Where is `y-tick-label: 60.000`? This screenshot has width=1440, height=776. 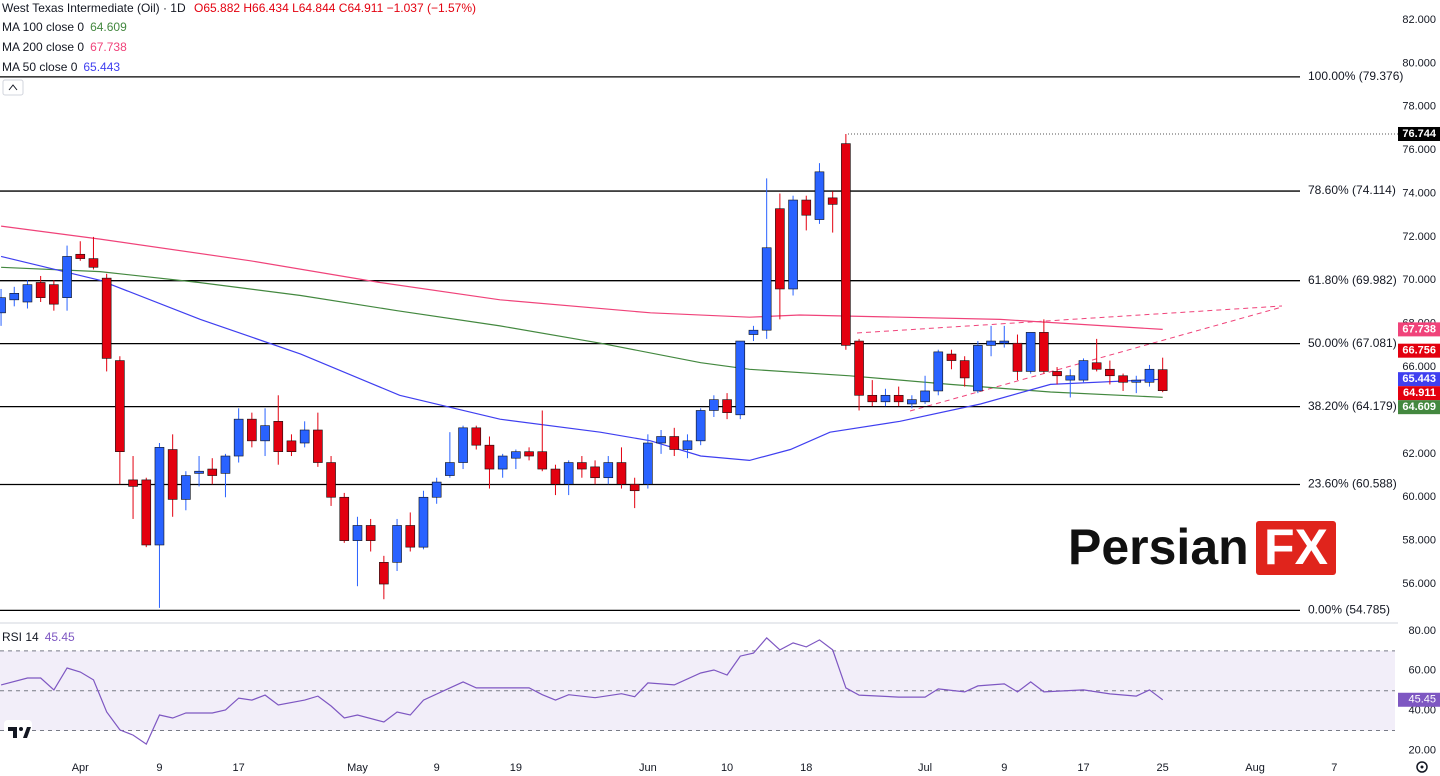 y-tick-label: 60.000 is located at coordinates (1419, 497).